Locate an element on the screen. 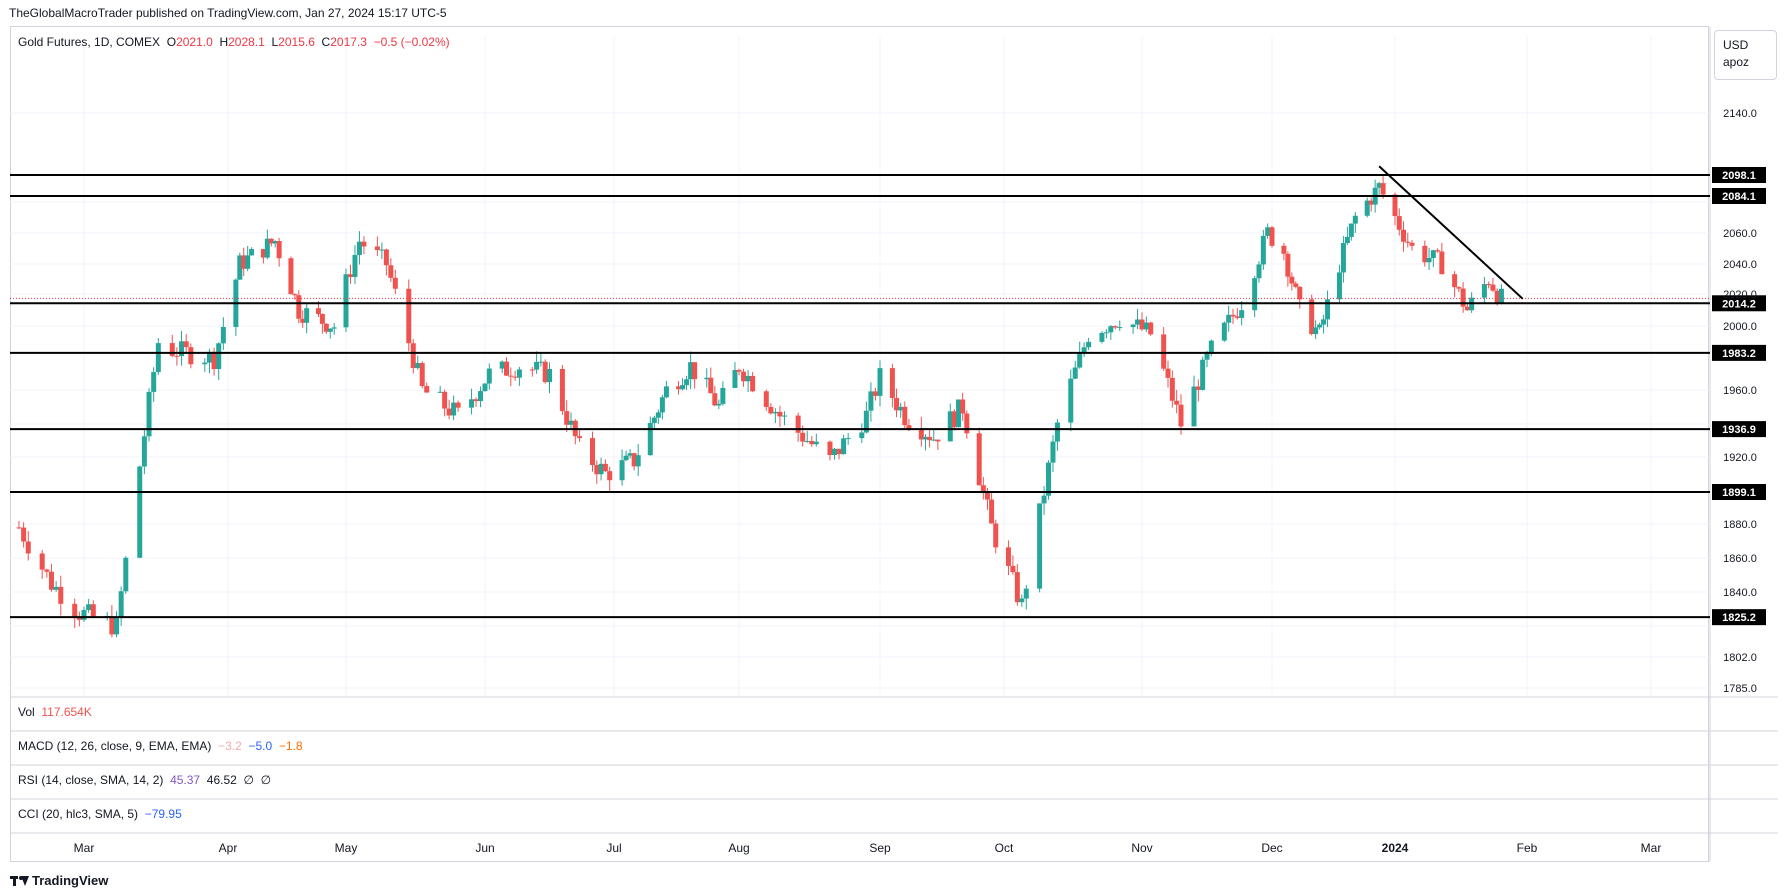 The height and width of the screenshot is (896, 1787). level-label: 1899.1 is located at coordinates (1739, 493).